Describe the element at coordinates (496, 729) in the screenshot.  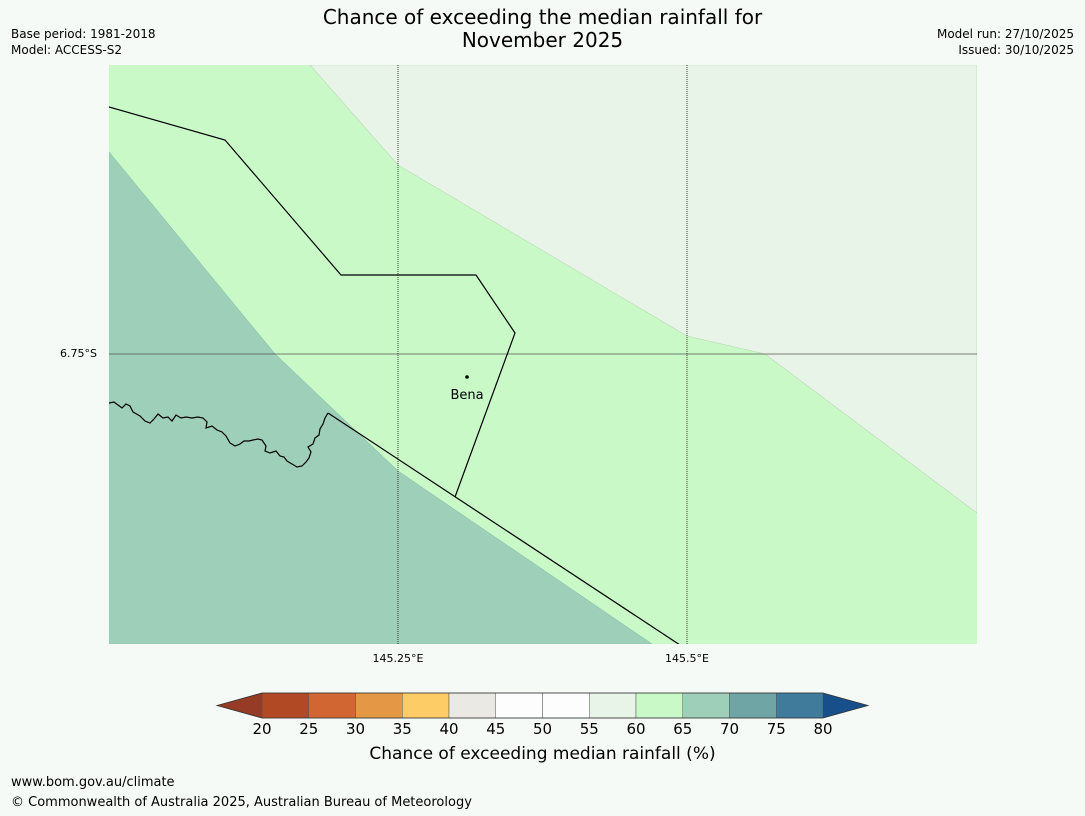
I see `colorbar-tick-45: 45` at that location.